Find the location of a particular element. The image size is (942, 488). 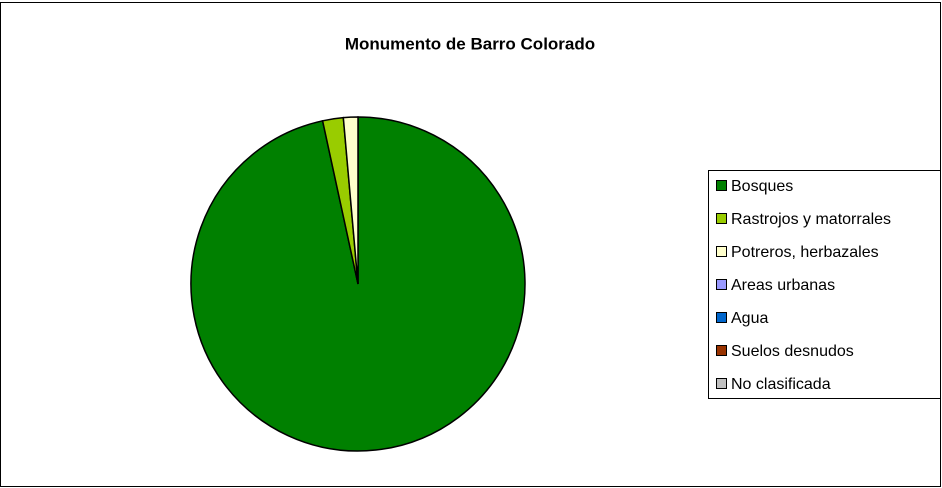

legend-label: Agua is located at coordinates (749, 318).